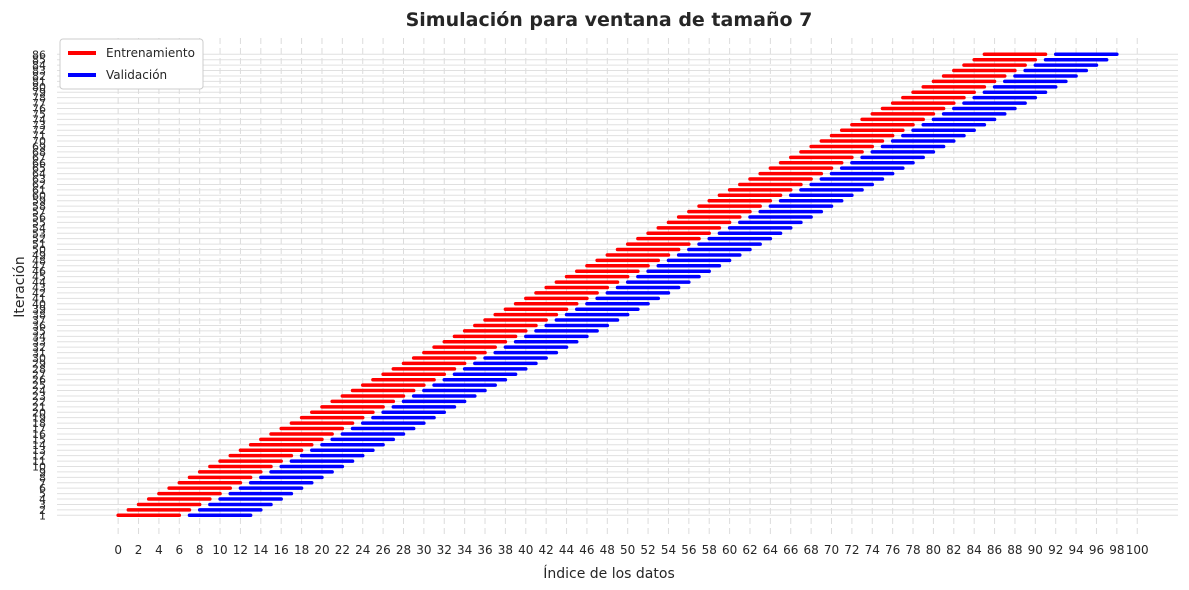 The image size is (1189, 590). What do you see at coordinates (1096, 550) in the screenshot?
I see `x-tick-label: 96` at bounding box center [1096, 550].